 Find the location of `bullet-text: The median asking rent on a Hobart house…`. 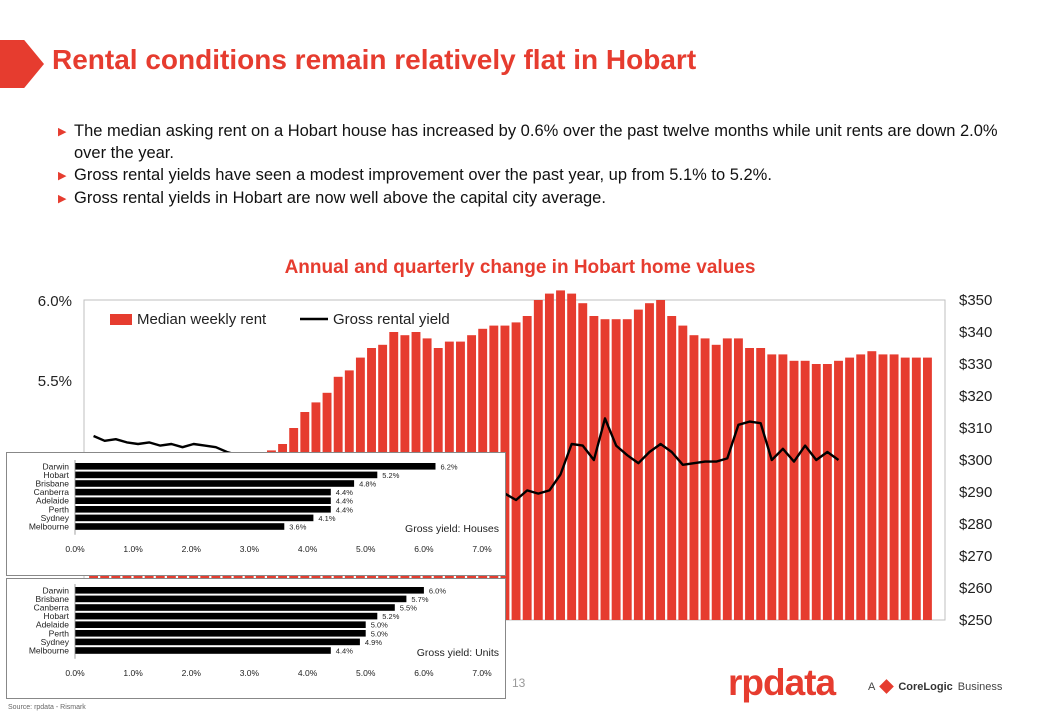

bullet-text: The median asking rent on a Hobart house… is located at coordinates (536, 142).